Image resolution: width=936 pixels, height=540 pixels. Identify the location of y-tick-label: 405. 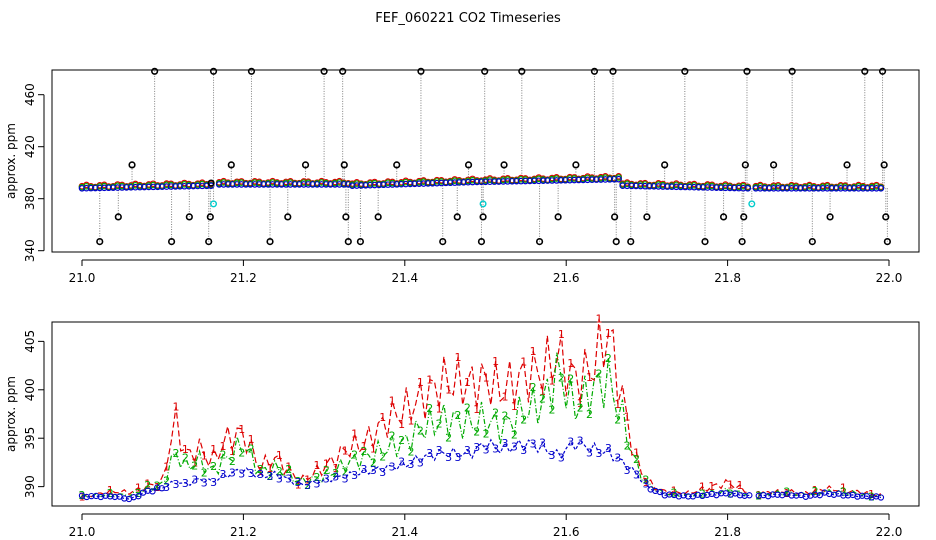
(30, 341).